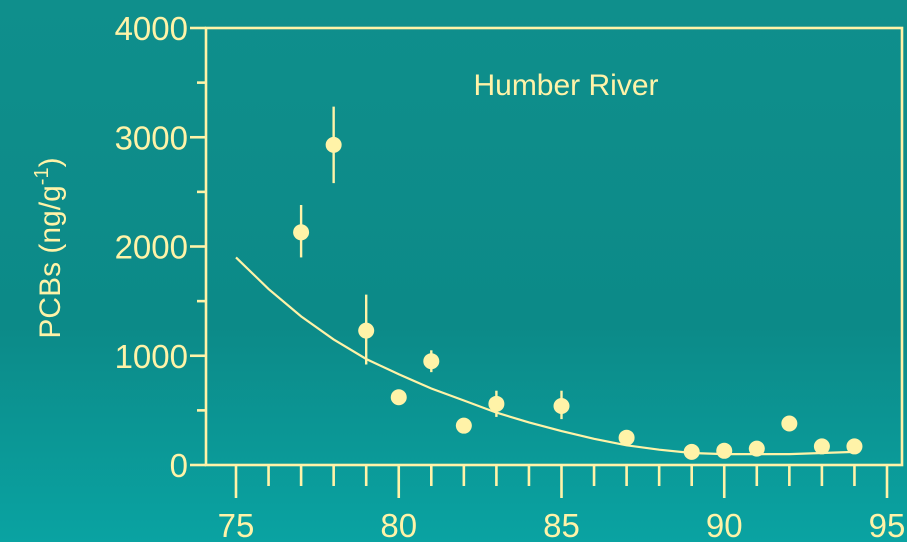  What do you see at coordinates (151, 28) in the screenshot?
I see `y-tick-label: 4000` at bounding box center [151, 28].